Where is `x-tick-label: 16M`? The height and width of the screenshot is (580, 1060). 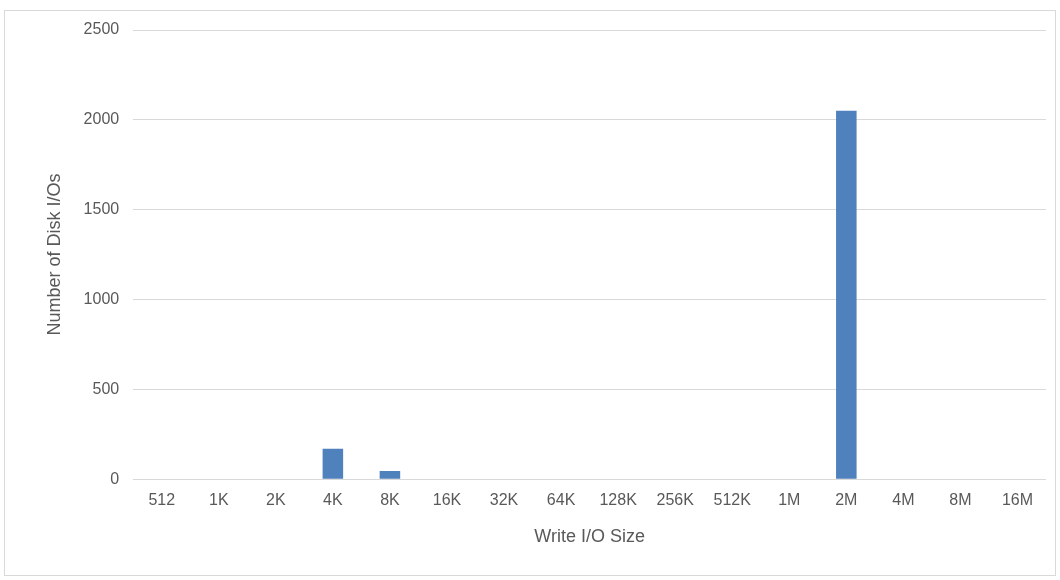 x-tick-label: 16M is located at coordinates (1017, 500).